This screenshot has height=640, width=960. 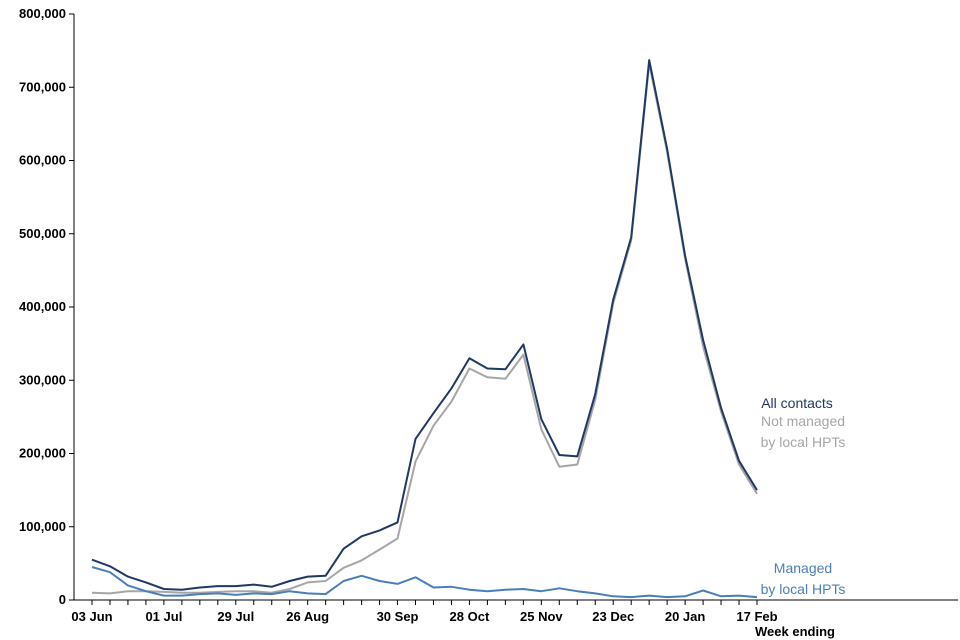 I want to click on series-label-line: All contacts, so click(x=797, y=403).